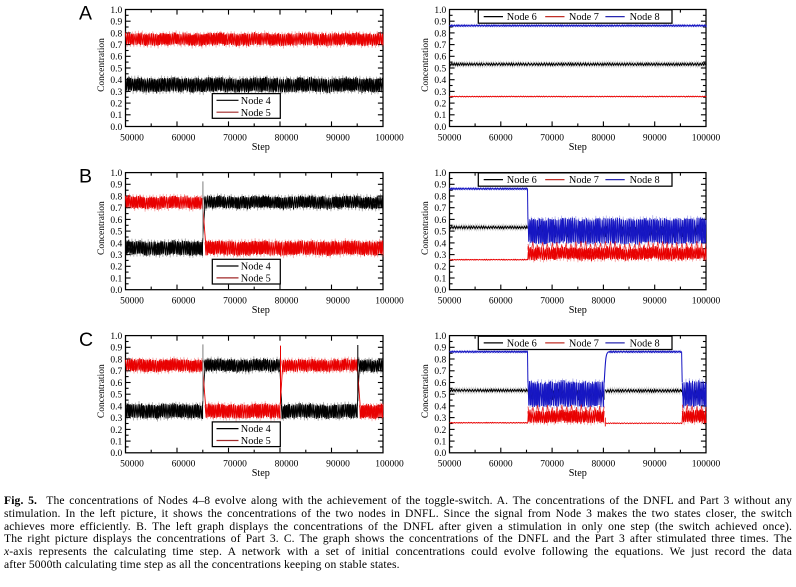 The height and width of the screenshot is (587, 796). What do you see at coordinates (256, 101) in the screenshot?
I see `svg-text: Node 4` at bounding box center [256, 101].